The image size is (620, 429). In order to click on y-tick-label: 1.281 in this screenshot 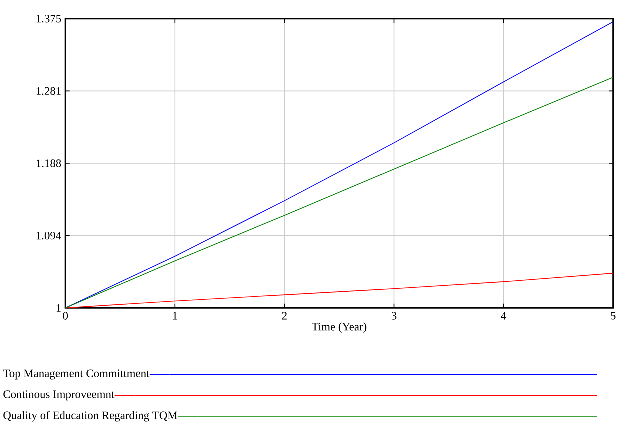, I will do `click(48, 91)`.